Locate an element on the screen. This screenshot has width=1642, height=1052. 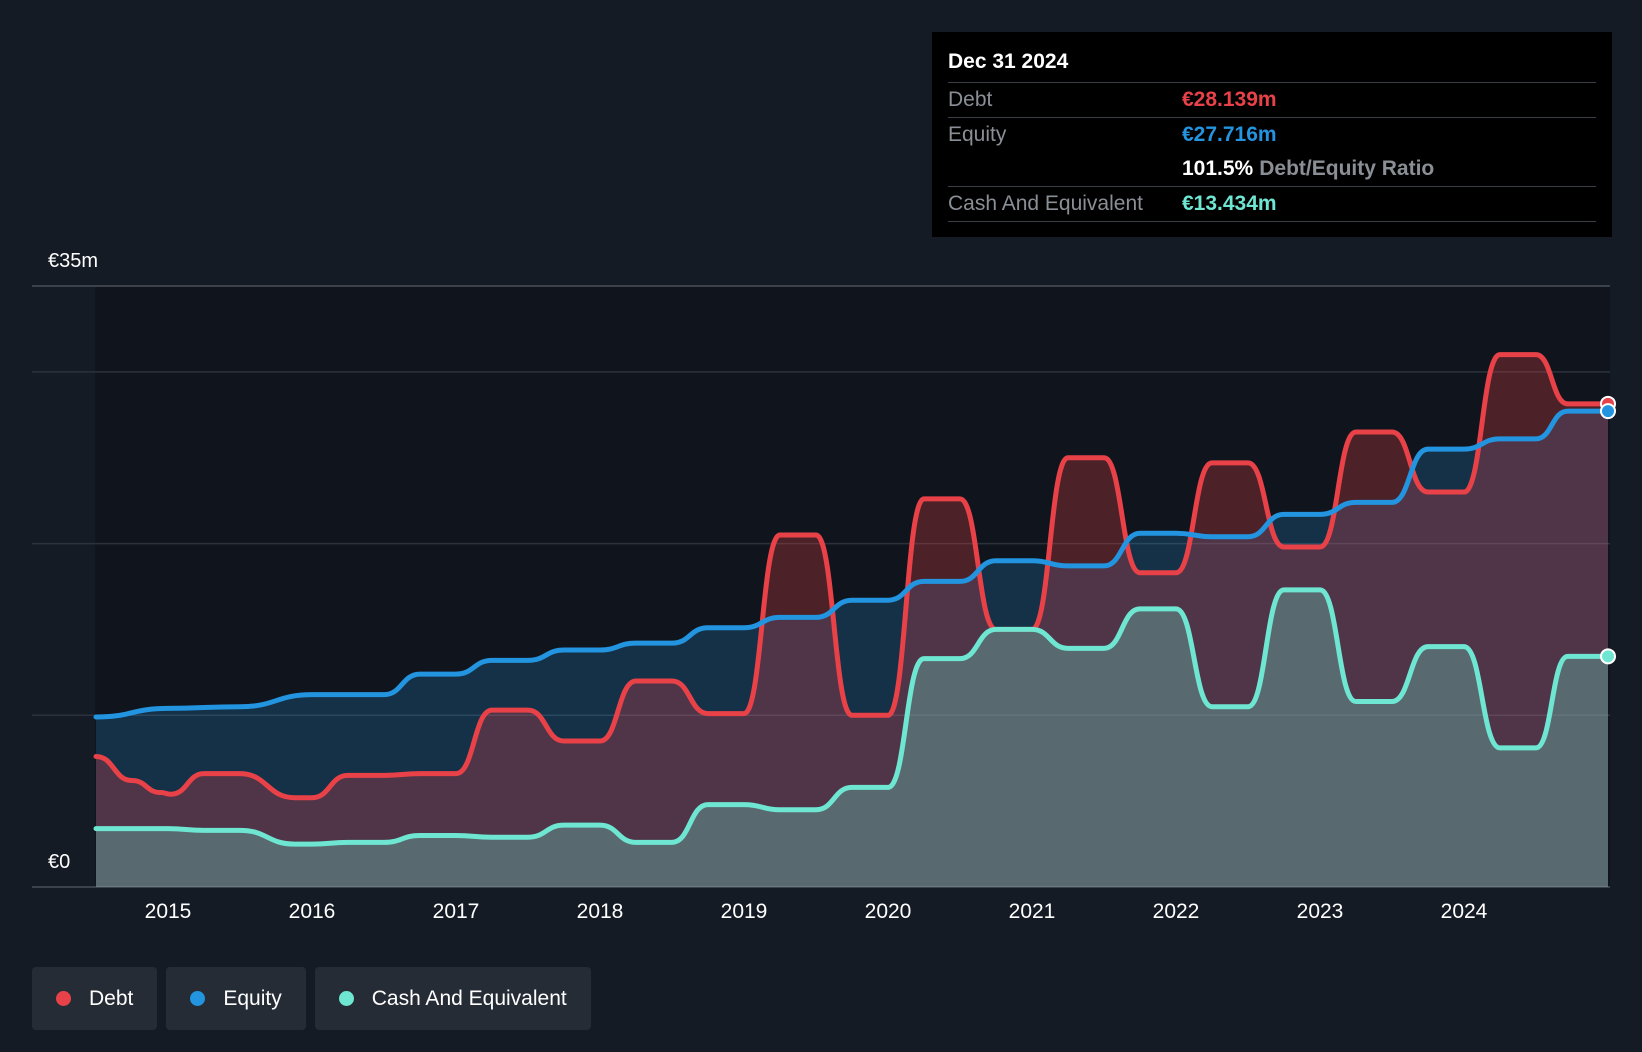
legend-item-debt: Debt is located at coordinates (95, 998).